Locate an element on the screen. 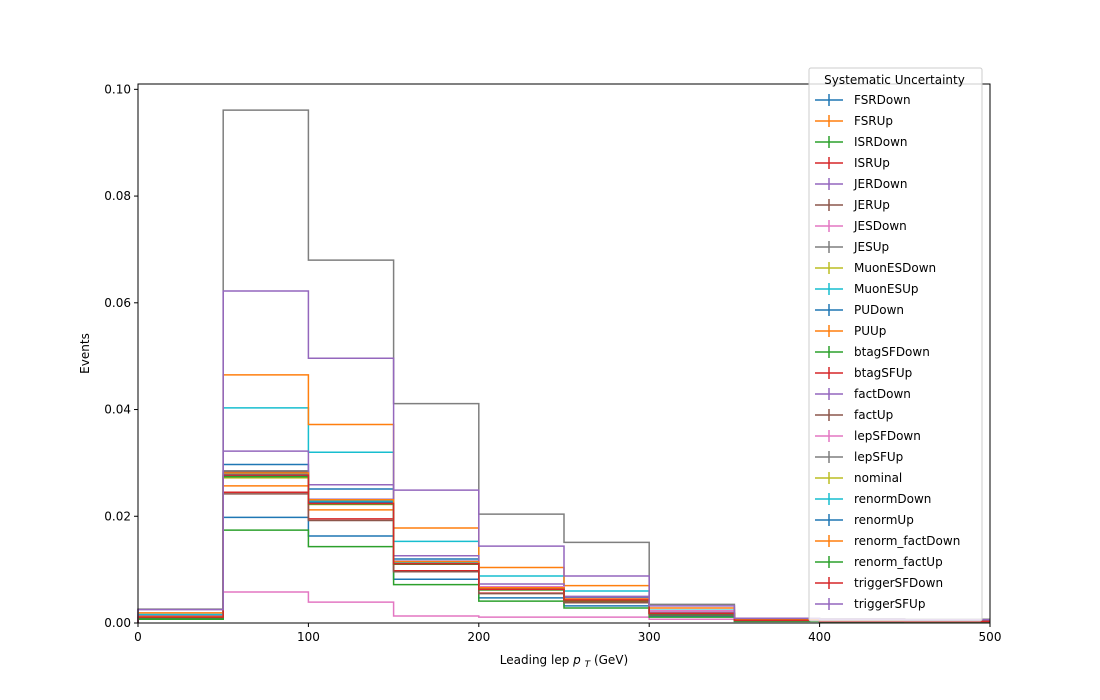  x-axis-label-subscript: T is located at coordinates (588, 665).